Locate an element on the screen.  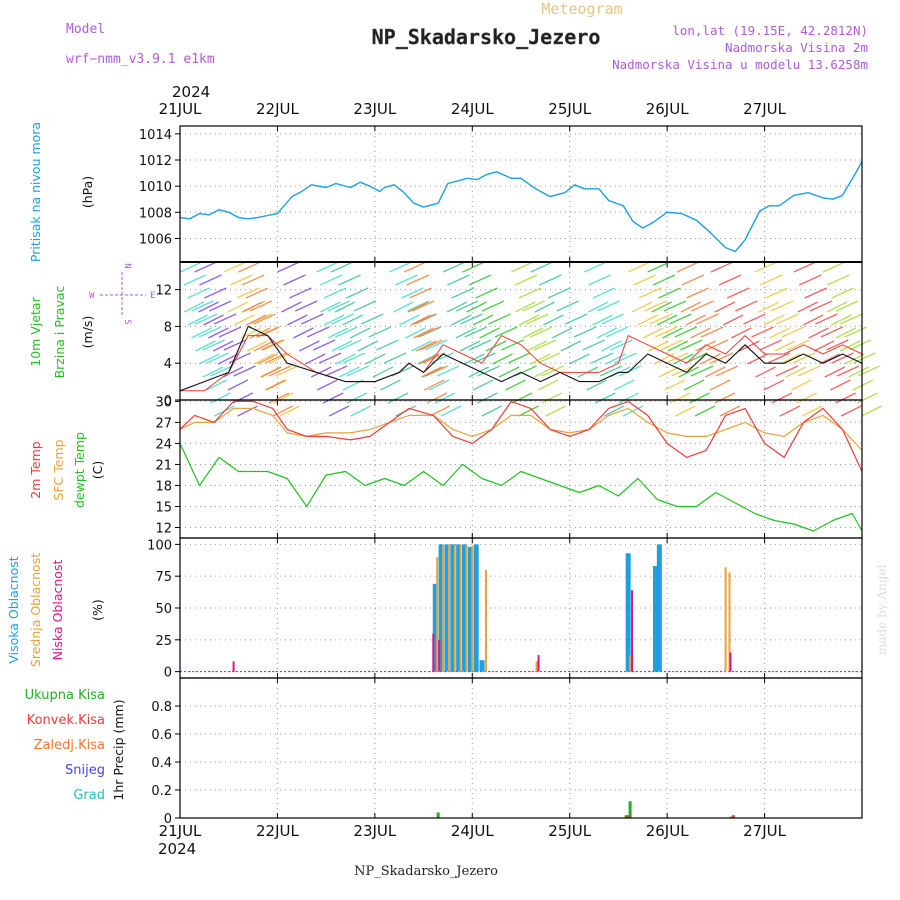
model-label: Model is located at coordinates (85, 29).